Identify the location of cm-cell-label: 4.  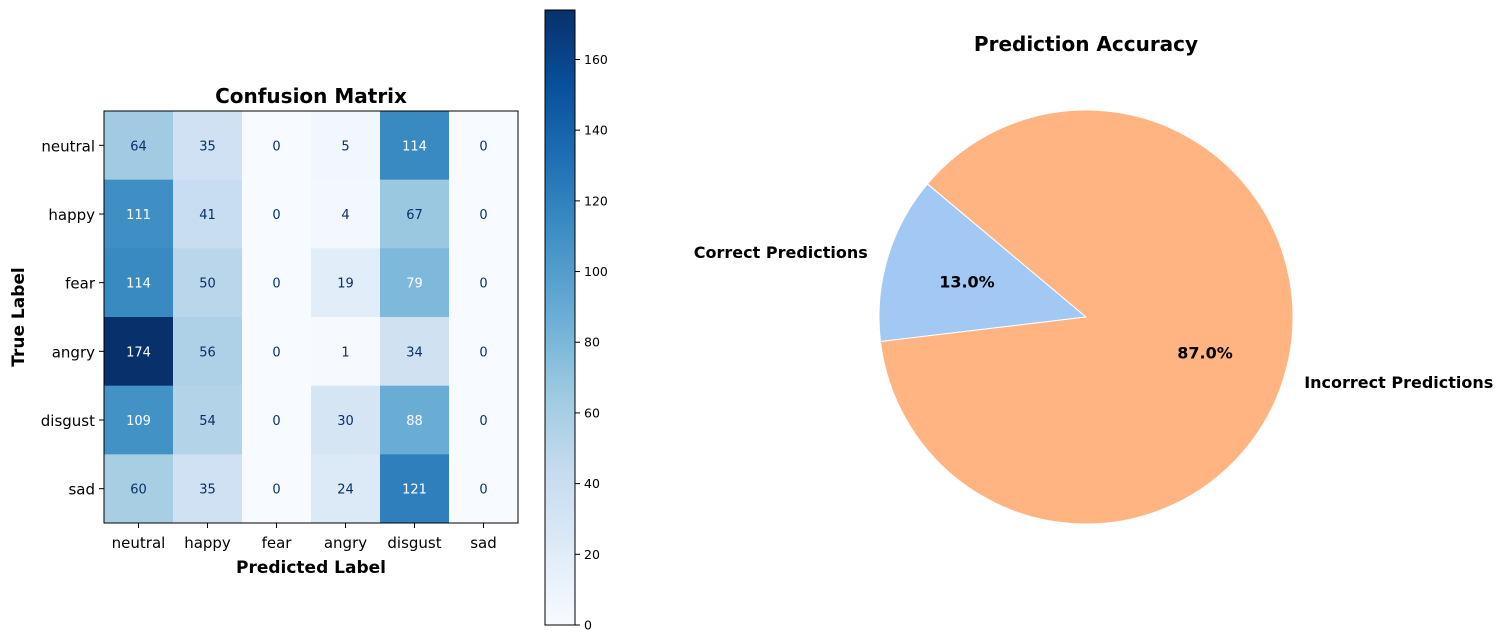
(345, 215).